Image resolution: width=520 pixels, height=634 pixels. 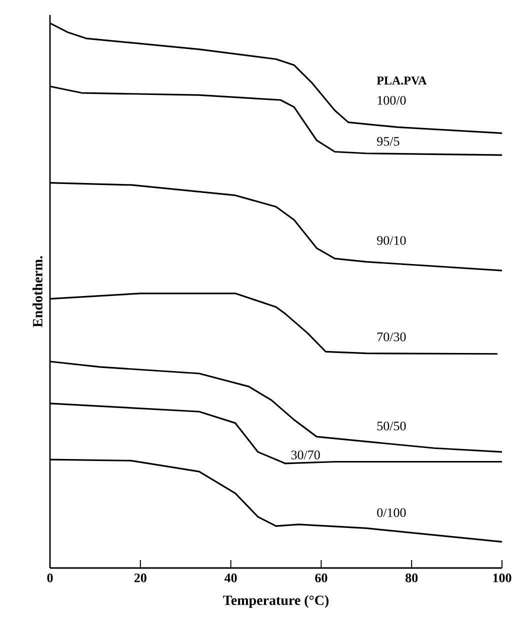 I want to click on series-label: 70/30, so click(x=392, y=337).